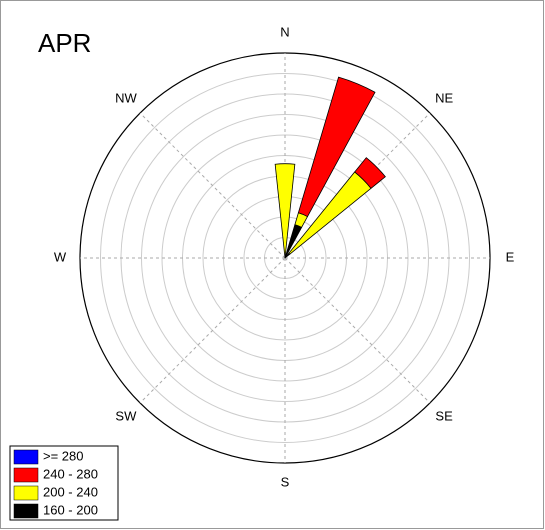 The image size is (545, 530). I want to click on direction-label: N, so click(284, 31).